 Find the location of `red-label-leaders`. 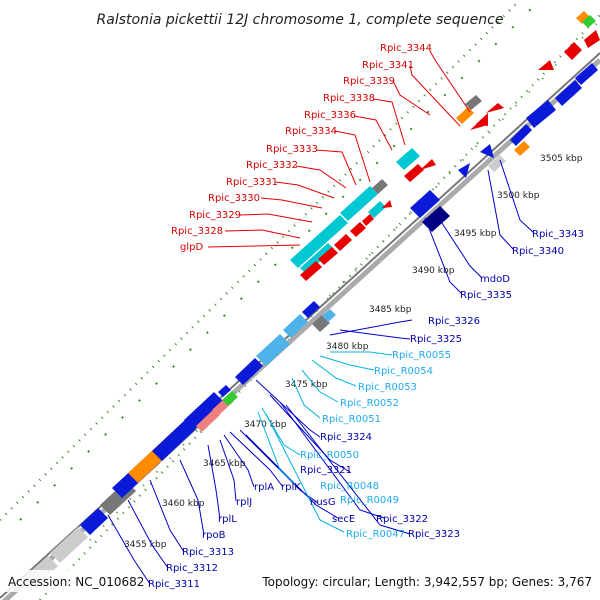

red-label-leaders is located at coordinates (339, 149).